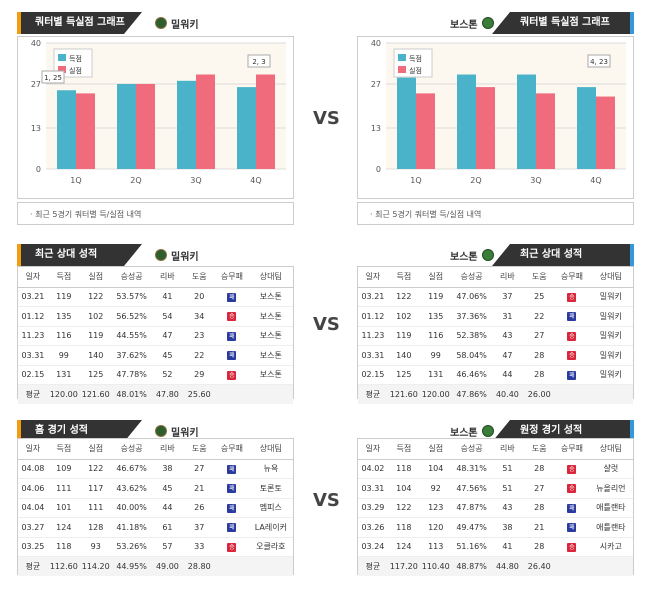 Image resolution: width=650 pixels, height=589 pixels. What do you see at coordinates (495, 488) in the screenshot?
I see `table-row: 03.31 104 92 47.56% 51 27 승 뉴올리언` at bounding box center [495, 488].